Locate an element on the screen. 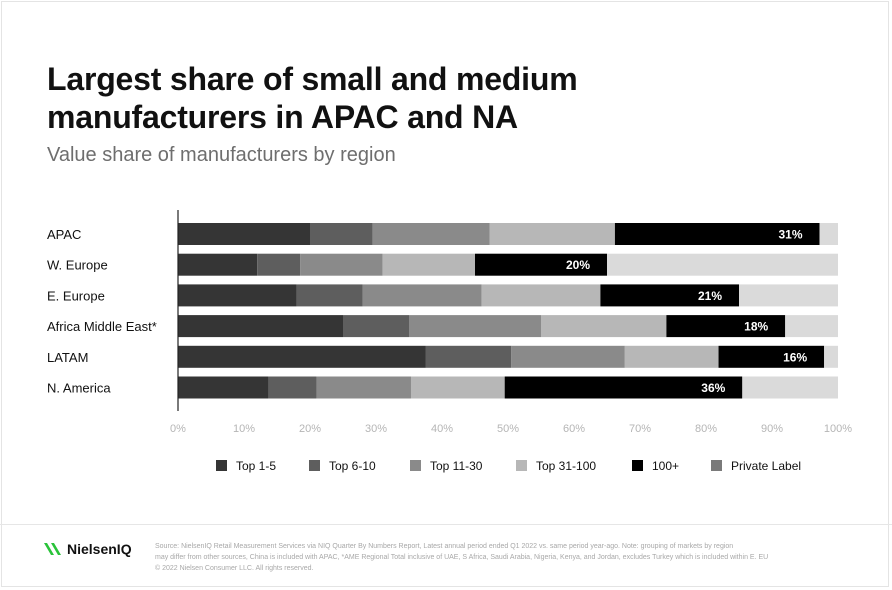 This screenshot has height=590, width=892. data-label: 16% is located at coordinates (795, 357).